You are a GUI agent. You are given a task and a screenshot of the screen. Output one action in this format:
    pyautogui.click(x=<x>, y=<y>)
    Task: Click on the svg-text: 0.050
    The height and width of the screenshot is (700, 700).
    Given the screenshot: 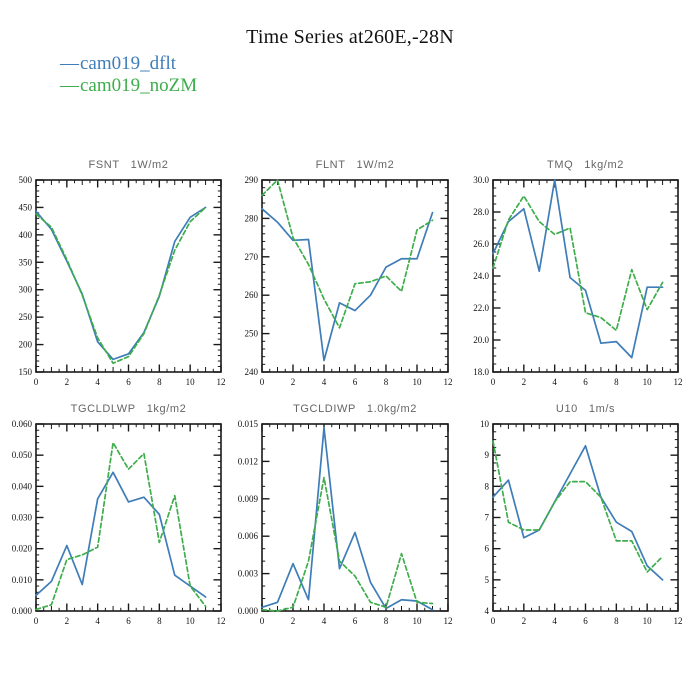 What is the action you would take?
    pyautogui.click(x=22, y=455)
    